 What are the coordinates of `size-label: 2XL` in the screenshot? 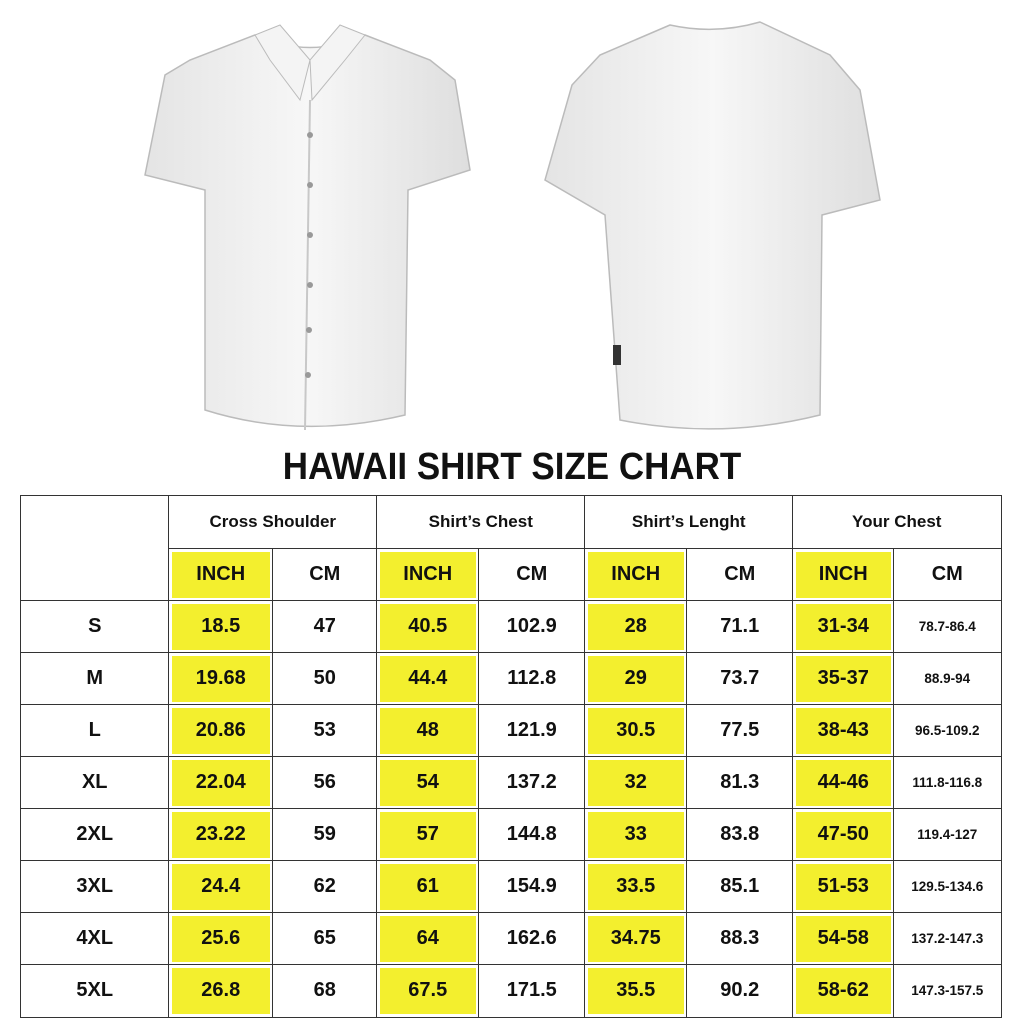 It's located at (95, 835).